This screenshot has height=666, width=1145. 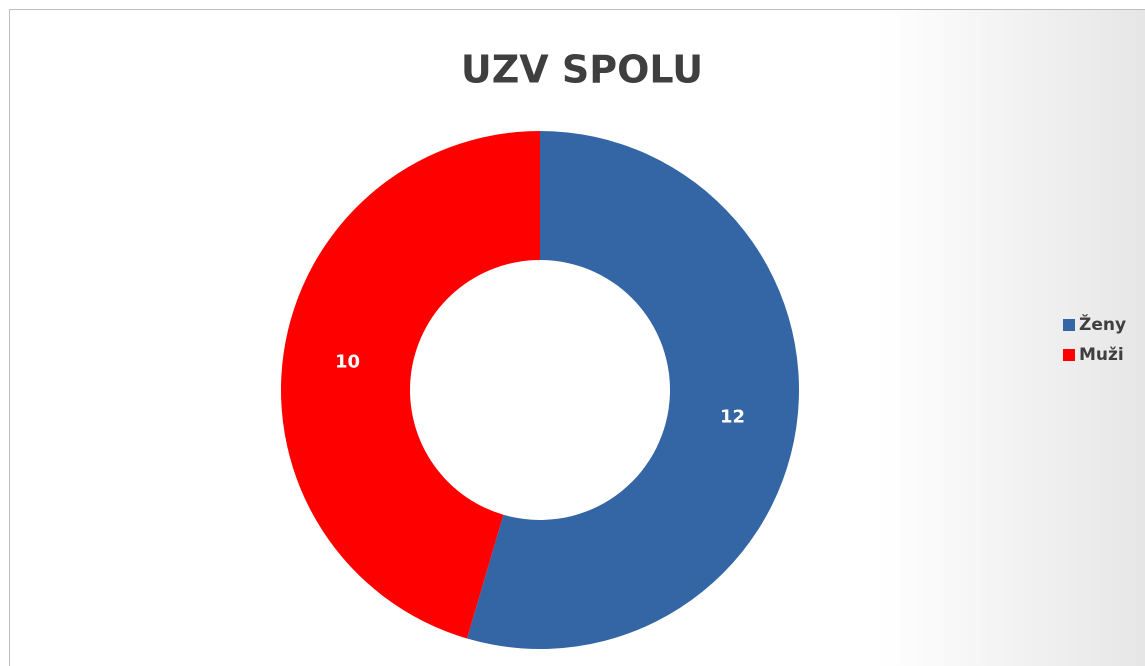 What do you see at coordinates (1101, 355) in the screenshot?
I see `legend-label: Muži` at bounding box center [1101, 355].